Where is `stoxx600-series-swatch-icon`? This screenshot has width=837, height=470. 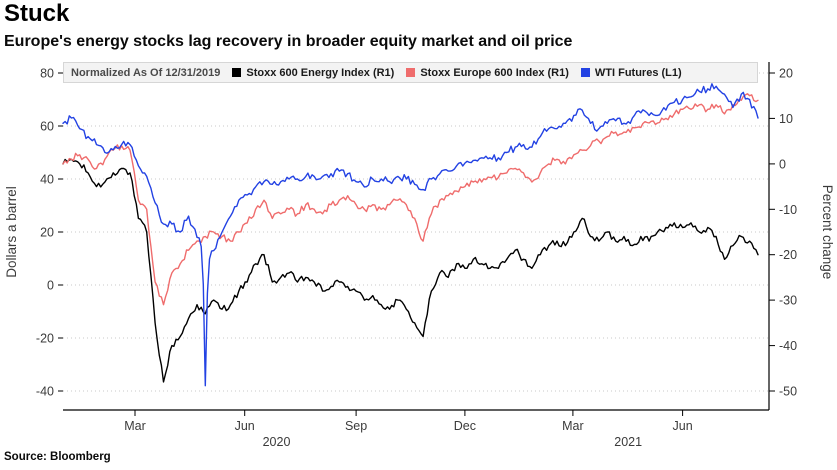 stoxx600-series-swatch-icon is located at coordinates (411, 72).